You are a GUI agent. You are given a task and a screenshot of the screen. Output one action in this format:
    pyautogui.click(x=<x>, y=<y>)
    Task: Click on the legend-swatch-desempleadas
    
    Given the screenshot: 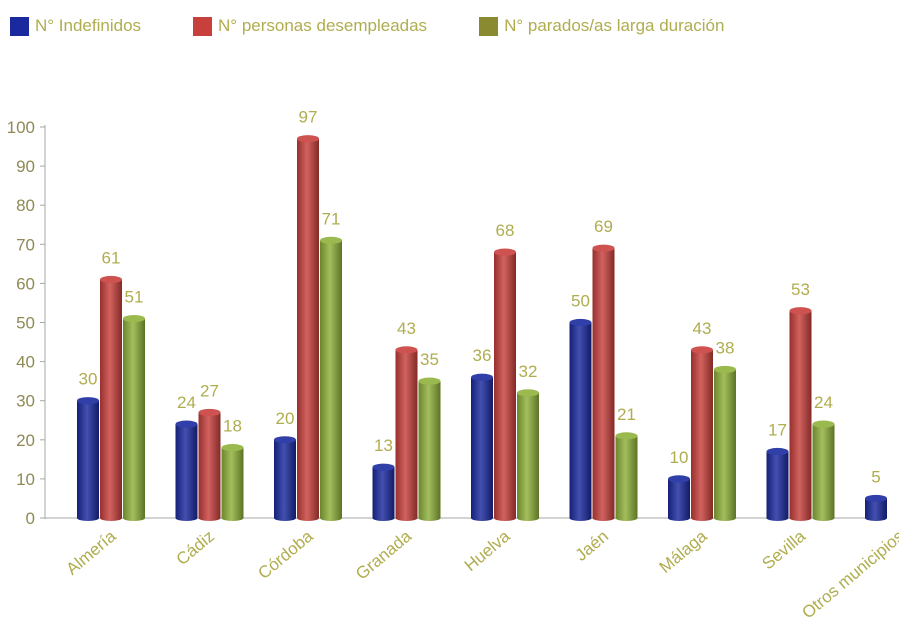 What is the action you would take?
    pyautogui.click(x=203, y=26)
    